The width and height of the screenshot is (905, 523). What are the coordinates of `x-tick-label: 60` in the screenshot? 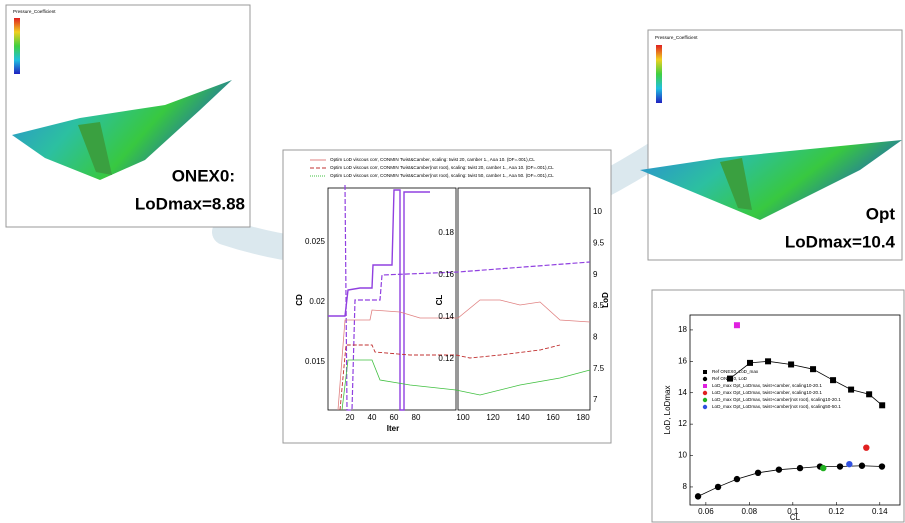 It's located at (394, 417).